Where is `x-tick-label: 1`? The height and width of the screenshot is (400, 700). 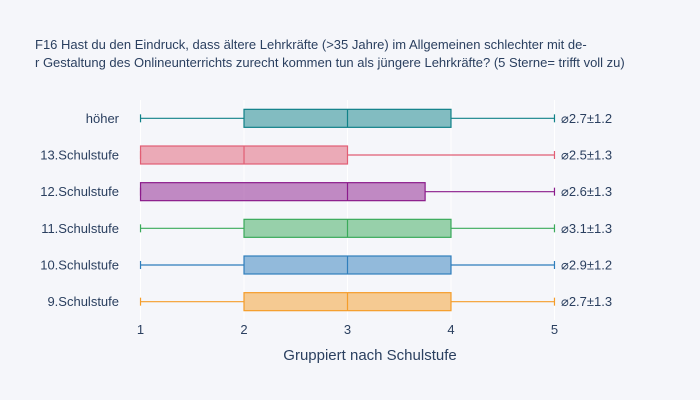 x-tick-label: 1 is located at coordinates (140, 329).